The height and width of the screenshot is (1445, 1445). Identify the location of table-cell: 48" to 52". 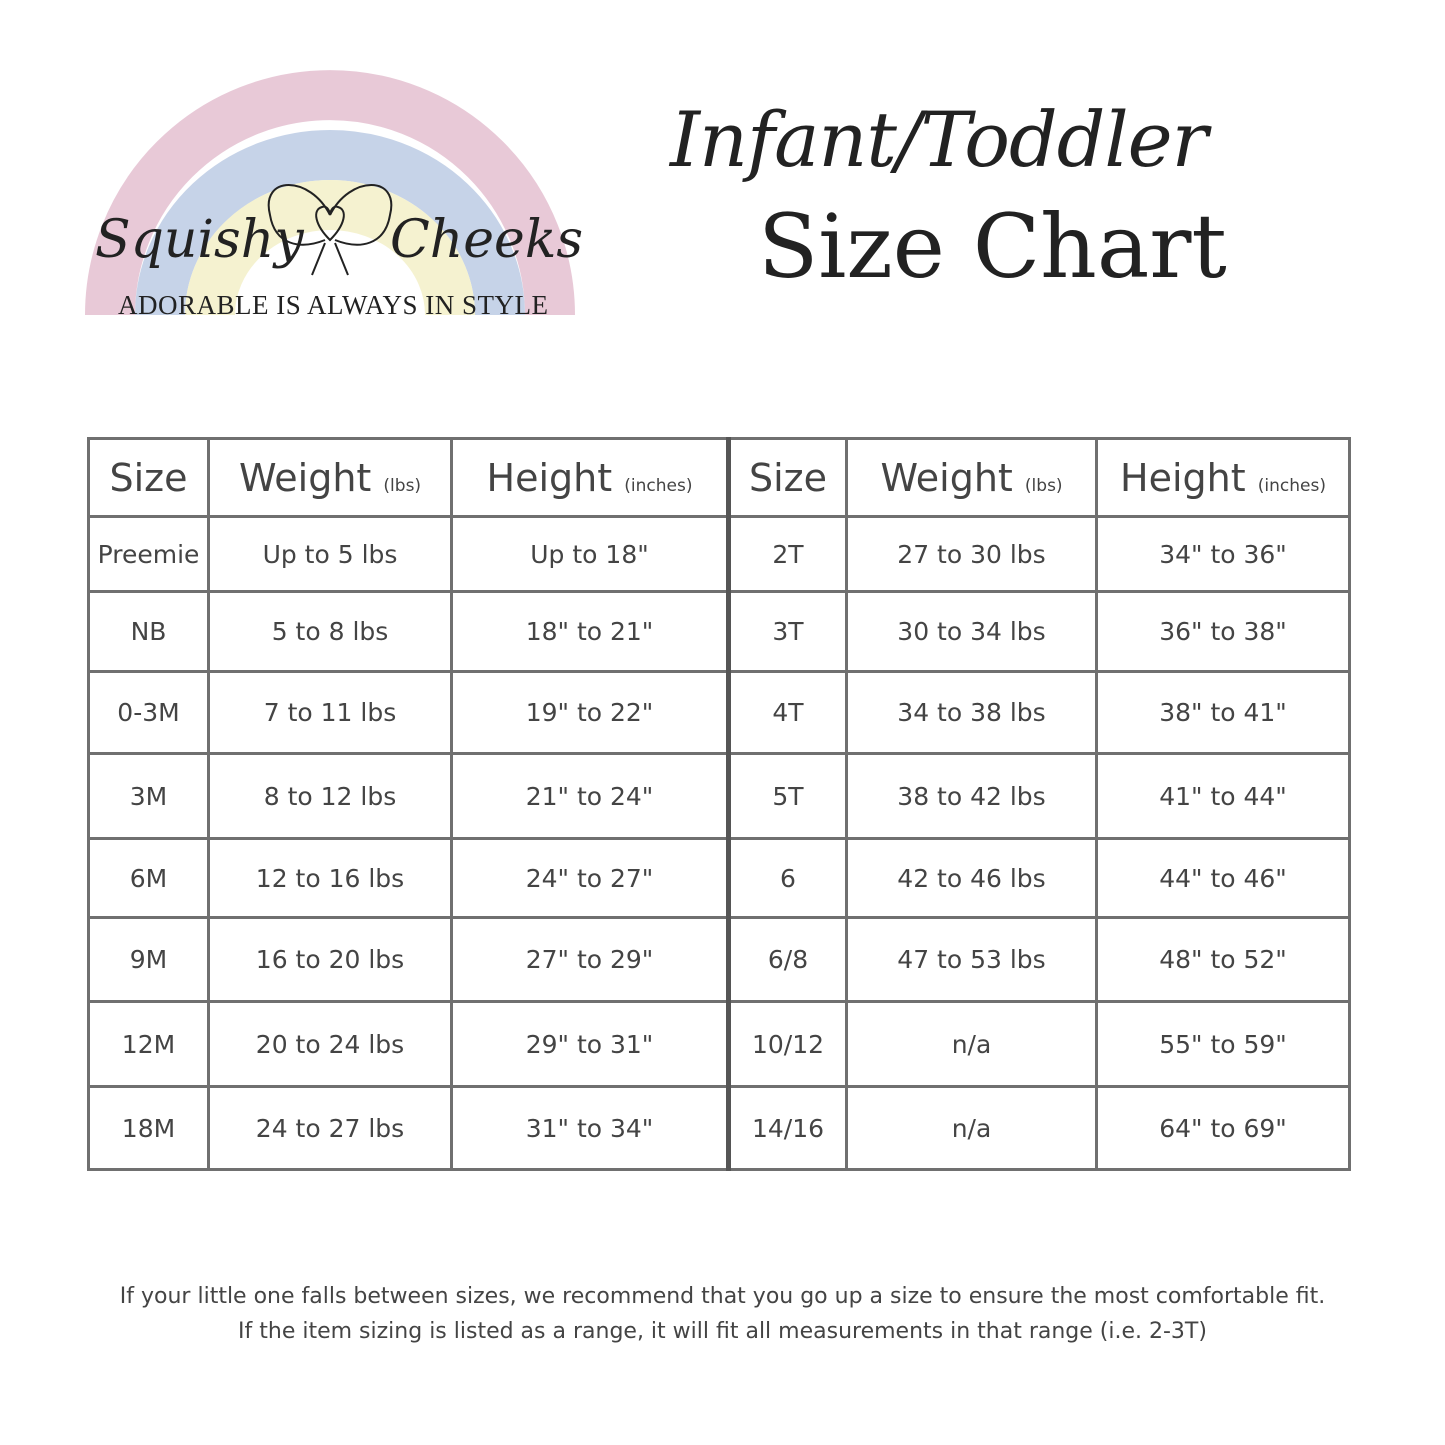
(1223, 959).